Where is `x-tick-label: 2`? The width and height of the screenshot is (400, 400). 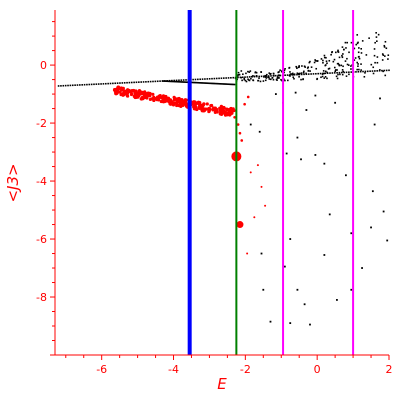 x-tick-label: 2 is located at coordinates (389, 369).